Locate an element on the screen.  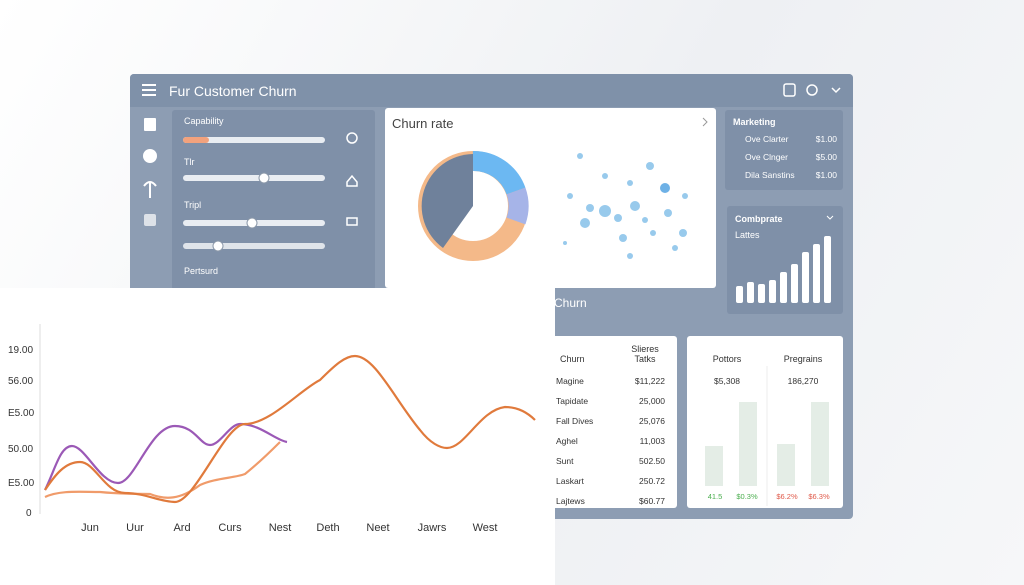
sliders is located at coordinates (273, 200).